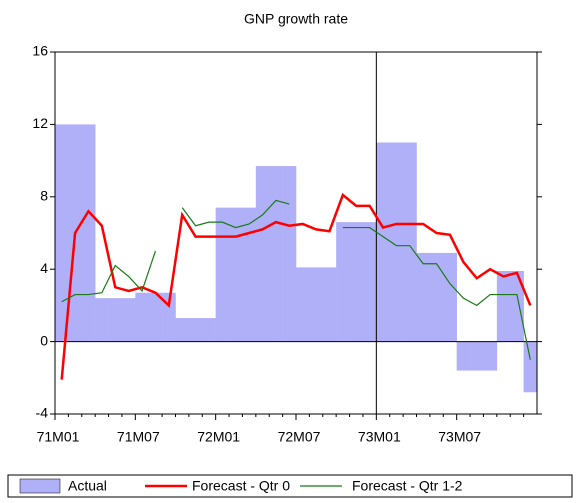  Describe the element at coordinates (241, 486) in the screenshot. I see `legend-label: Forecast - Qtr 0` at that location.